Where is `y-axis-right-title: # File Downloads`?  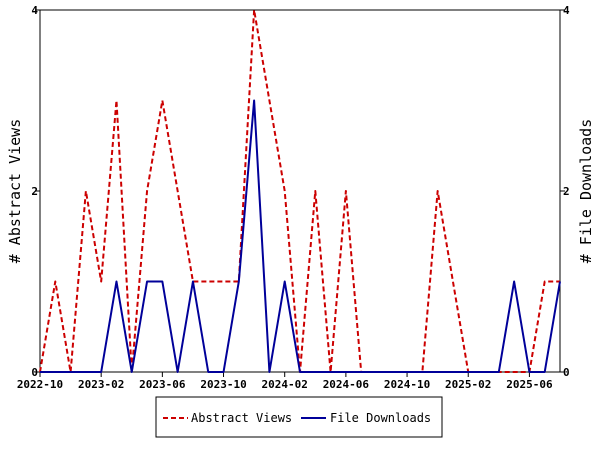
y-axis-right-title: # File Downloads is located at coordinates (586, 191).